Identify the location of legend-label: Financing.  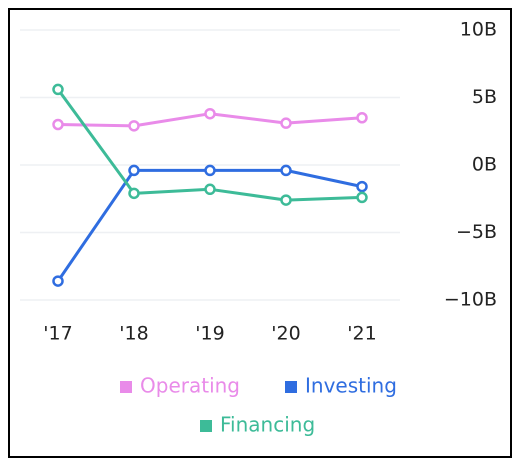
(267, 425).